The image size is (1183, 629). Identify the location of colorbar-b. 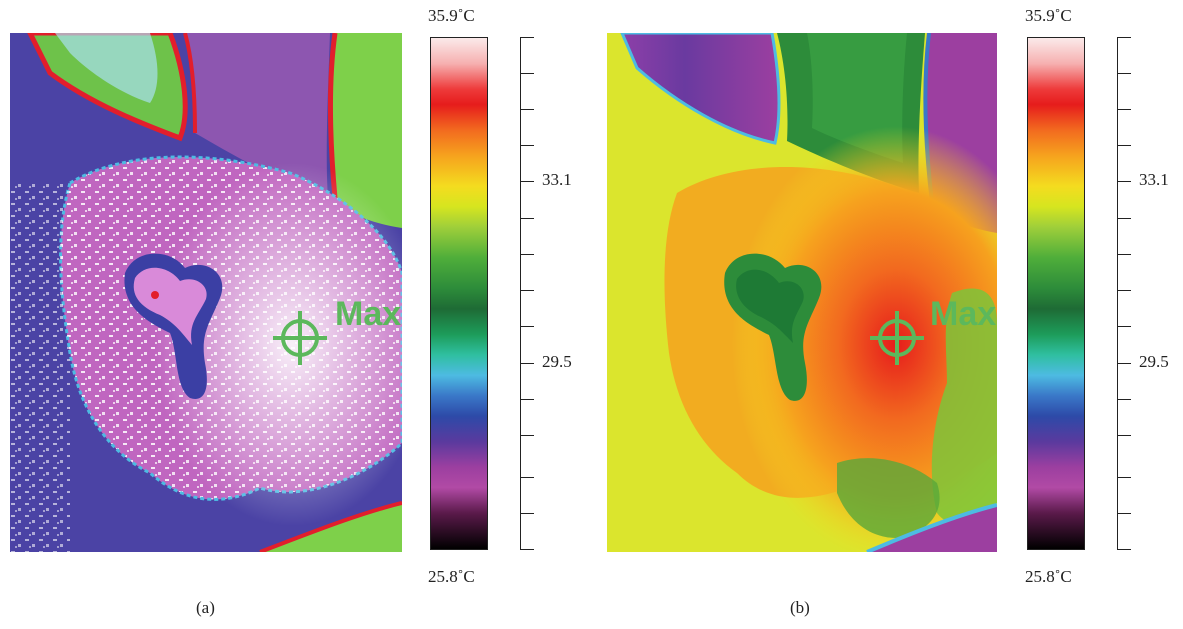
(1056, 293).